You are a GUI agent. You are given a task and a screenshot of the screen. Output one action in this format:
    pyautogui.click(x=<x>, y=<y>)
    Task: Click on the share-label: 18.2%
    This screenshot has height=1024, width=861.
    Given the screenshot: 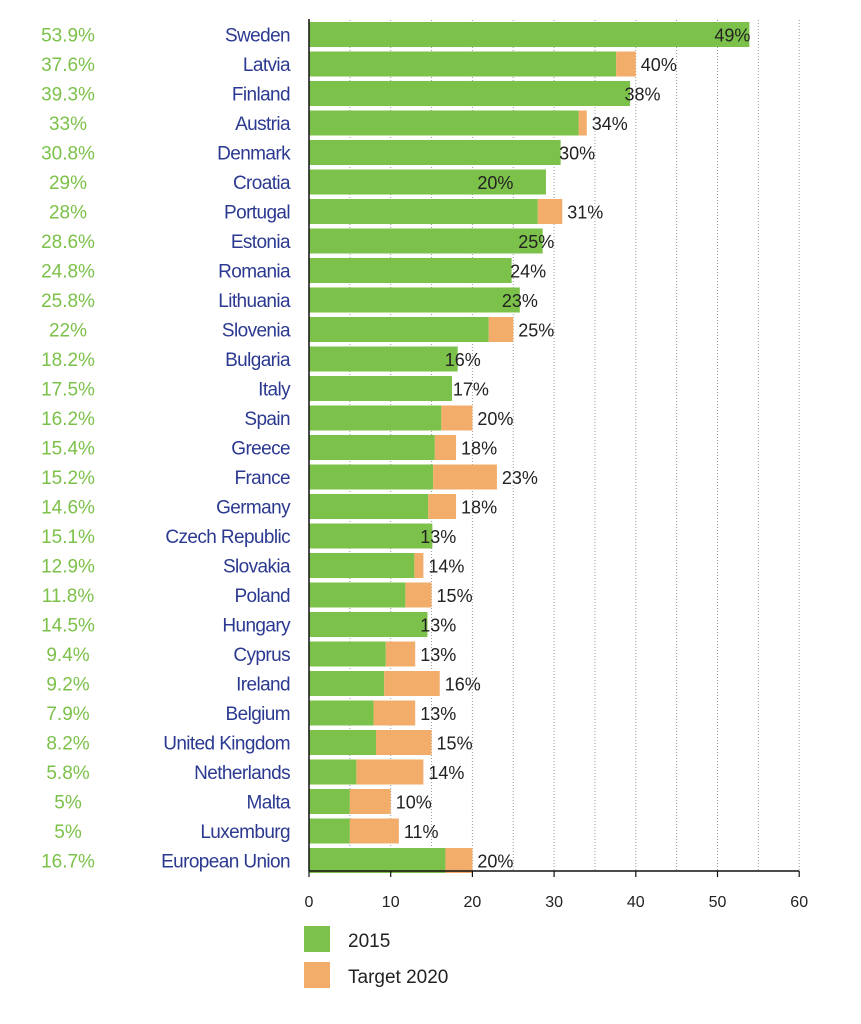 What is the action you would take?
    pyautogui.click(x=68, y=360)
    